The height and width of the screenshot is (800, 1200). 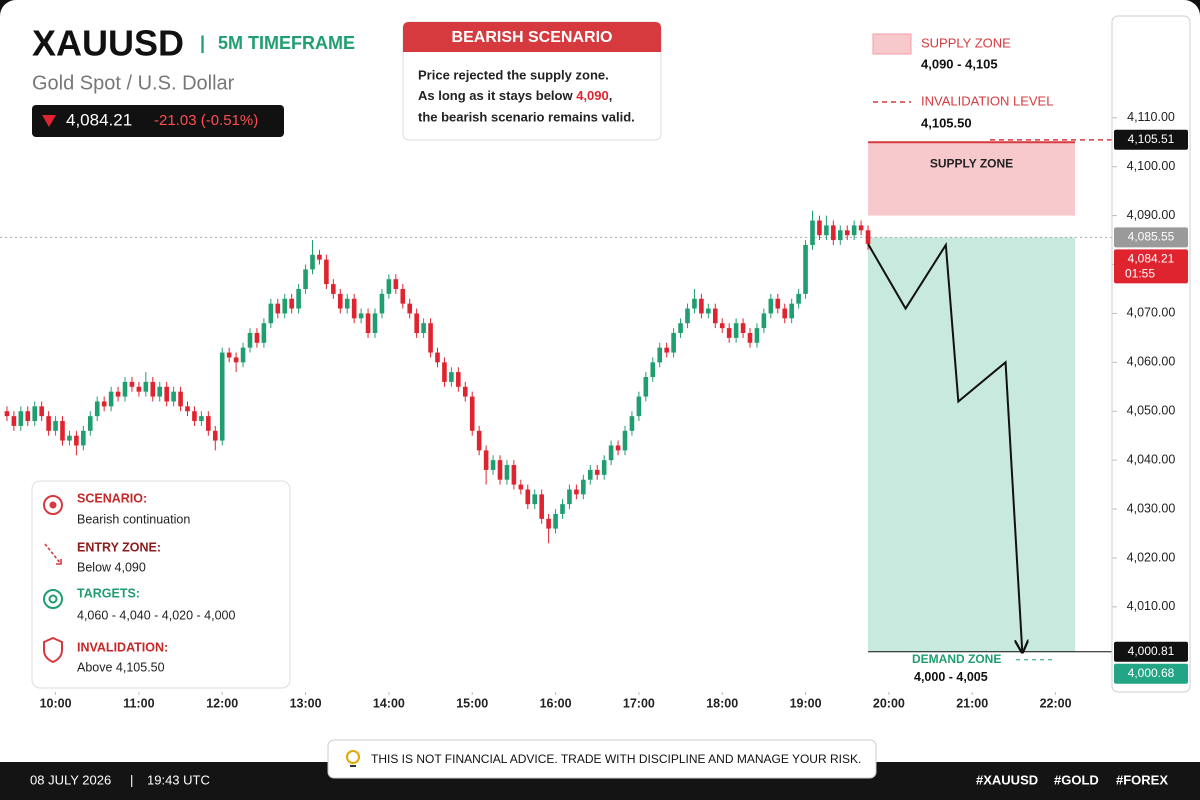 What do you see at coordinates (59, 562) in the screenshot?
I see `icon-entry-head` at bounding box center [59, 562].